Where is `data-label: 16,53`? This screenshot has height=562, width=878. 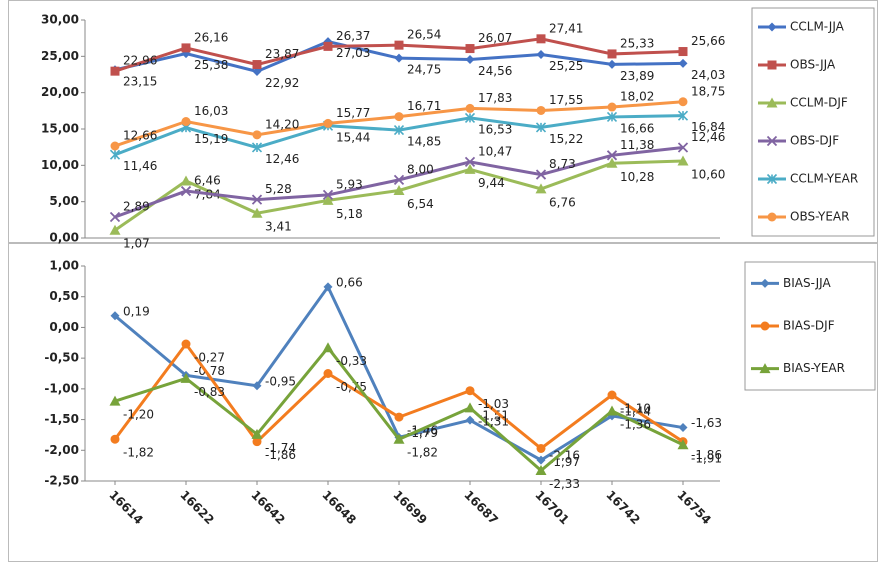
data-label: 16,53 is located at coordinates (495, 129).